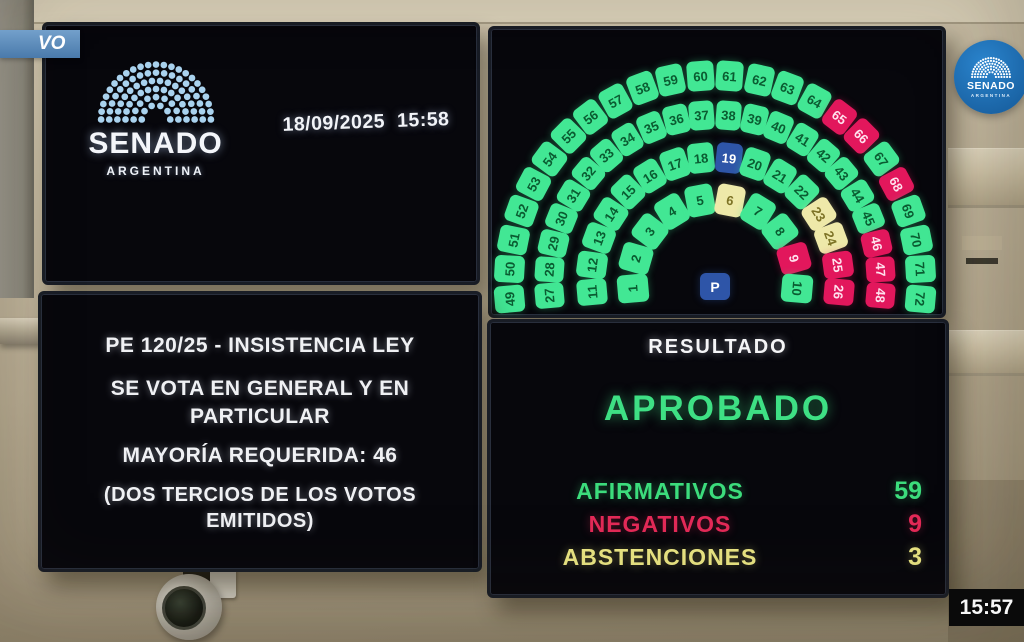  I want to click on seat-25: 25, so click(838, 264).